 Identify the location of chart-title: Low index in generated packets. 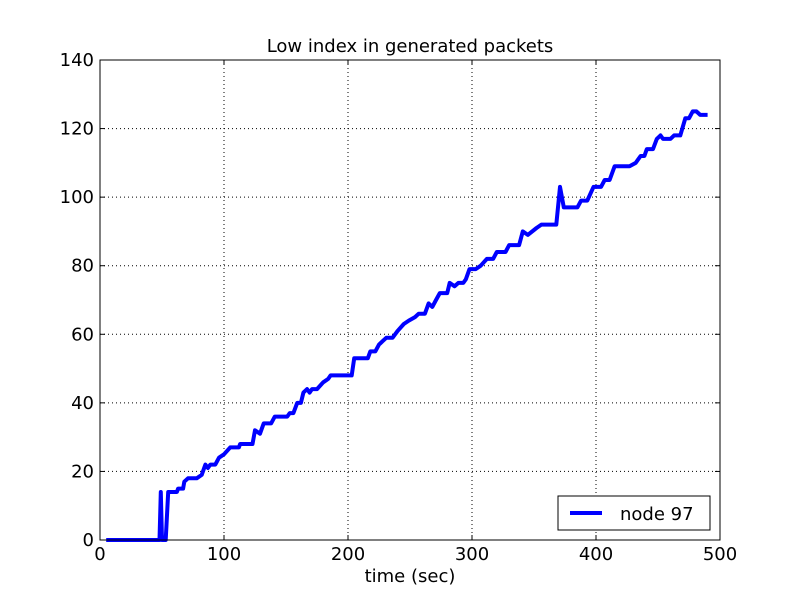
(410, 46).